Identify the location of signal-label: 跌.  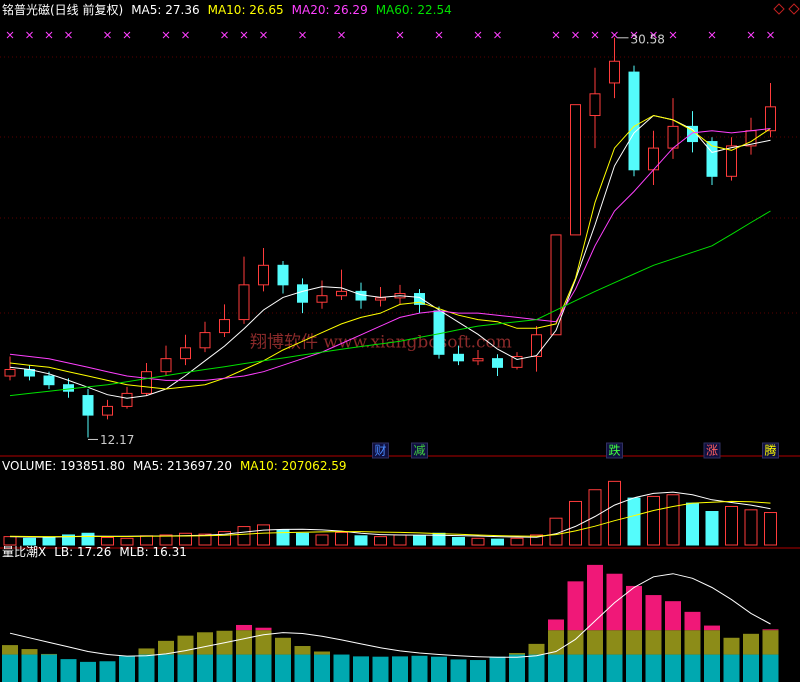
(614, 450).